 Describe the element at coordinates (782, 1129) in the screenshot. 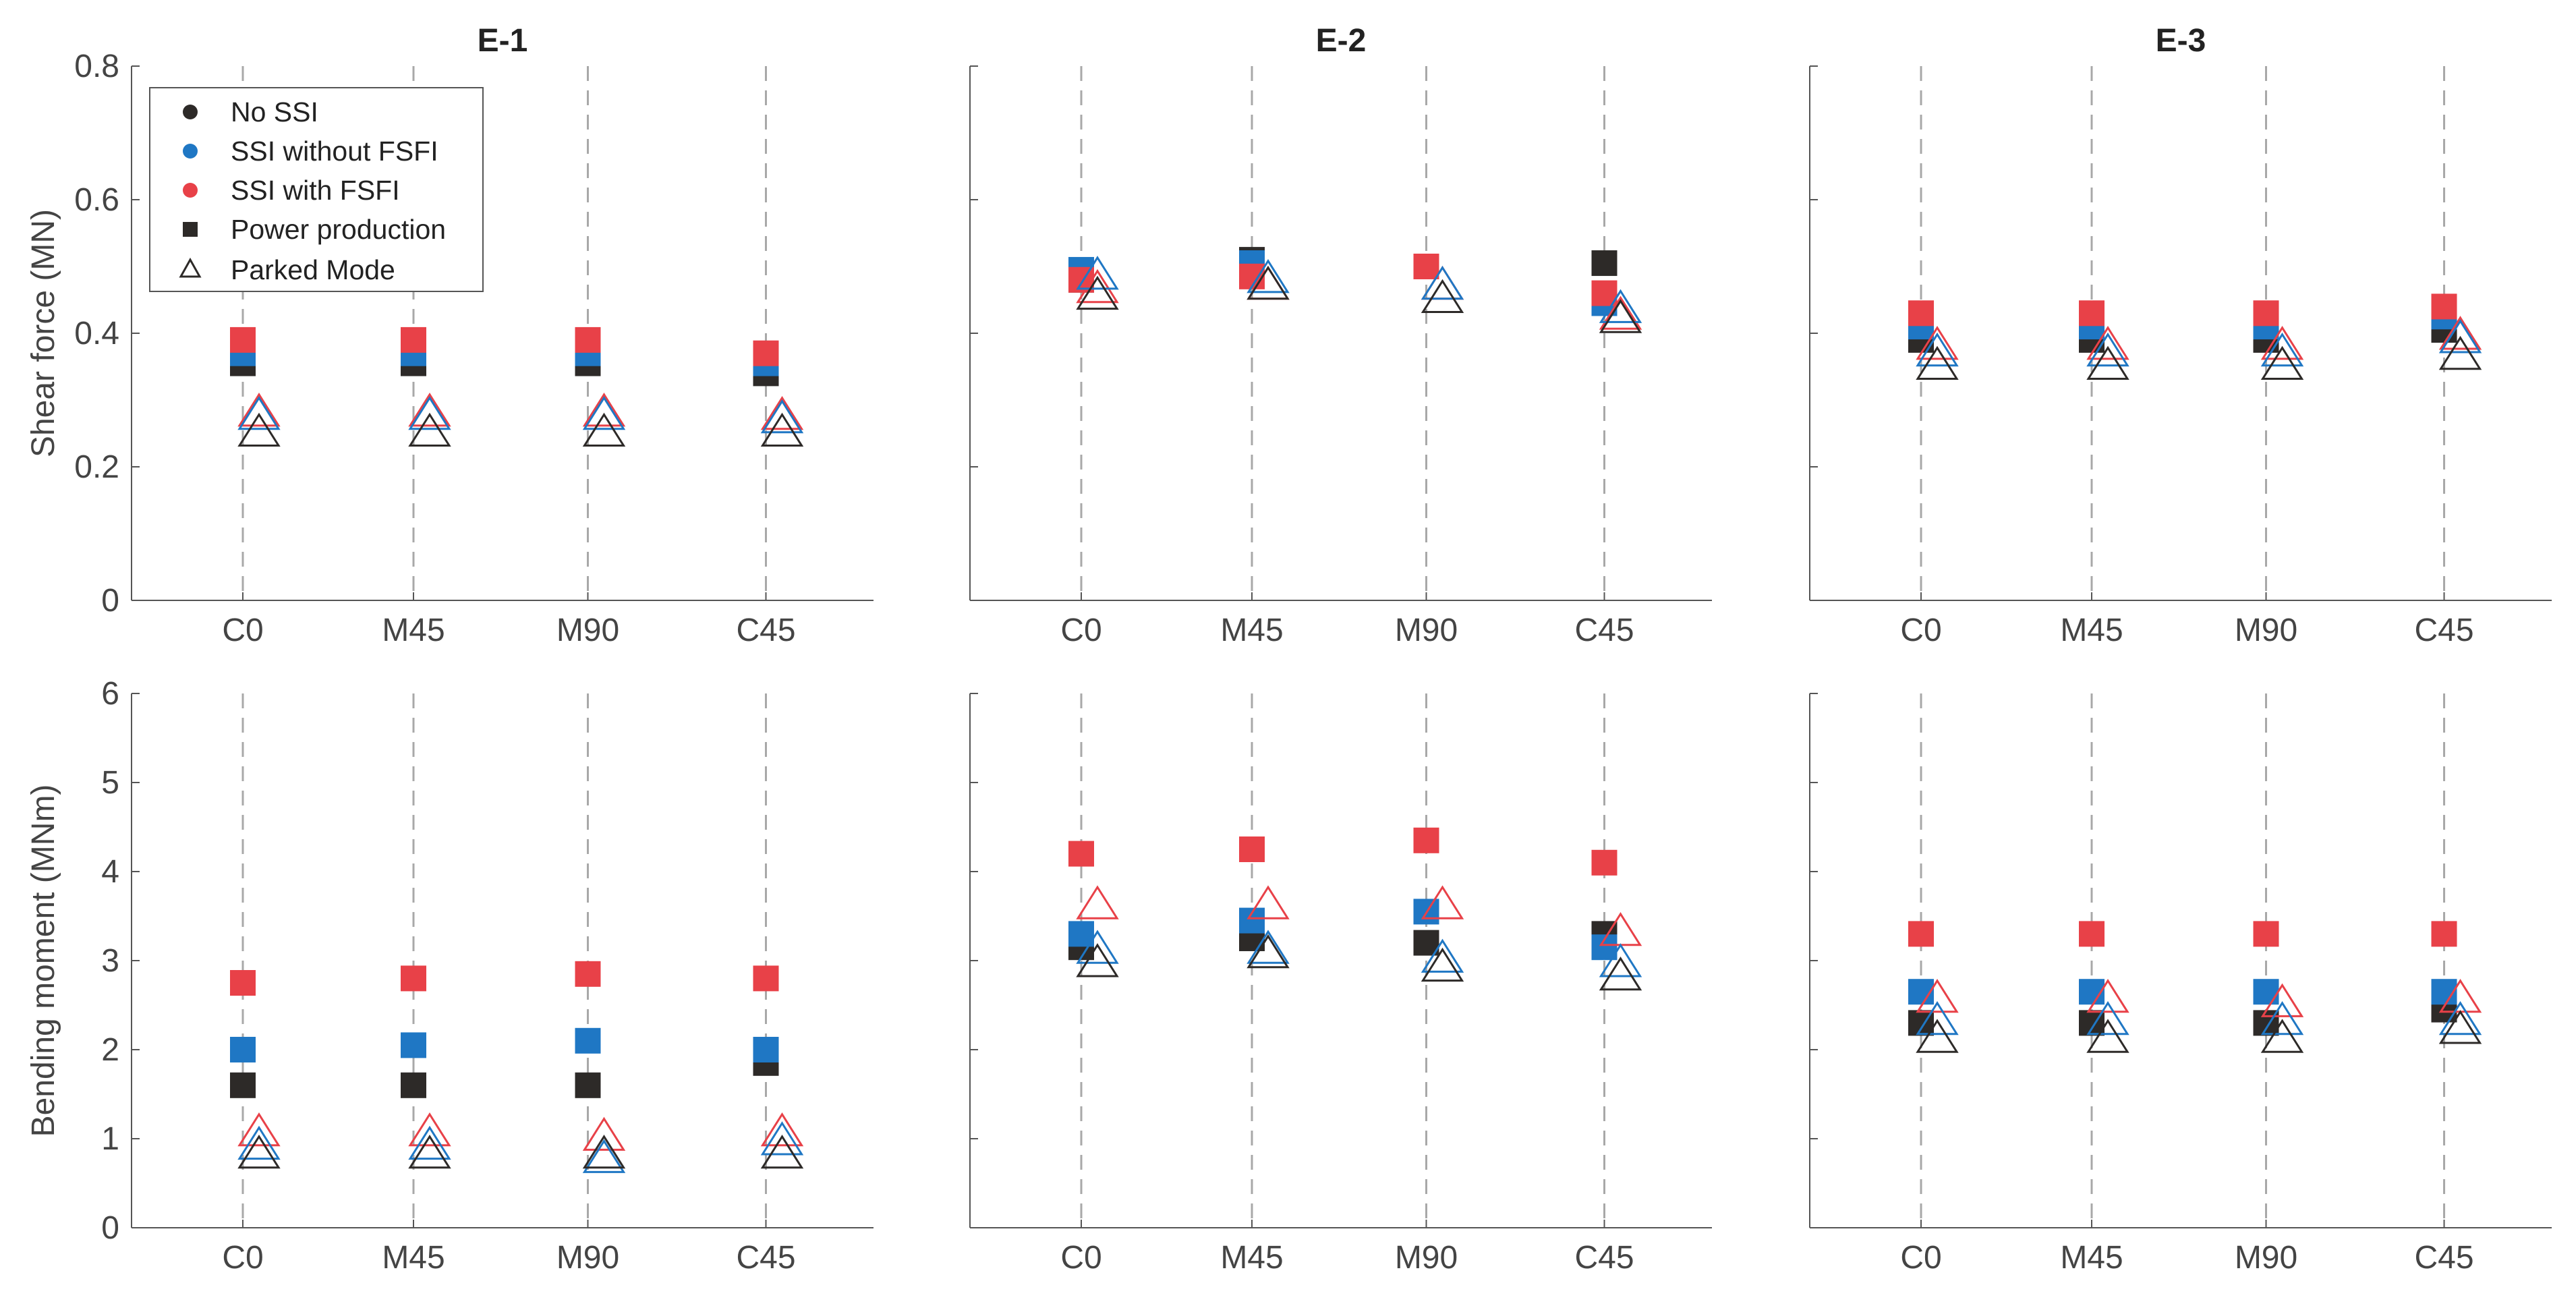

I see `marker-parked-ssi-with-fsfi-c45` at that location.